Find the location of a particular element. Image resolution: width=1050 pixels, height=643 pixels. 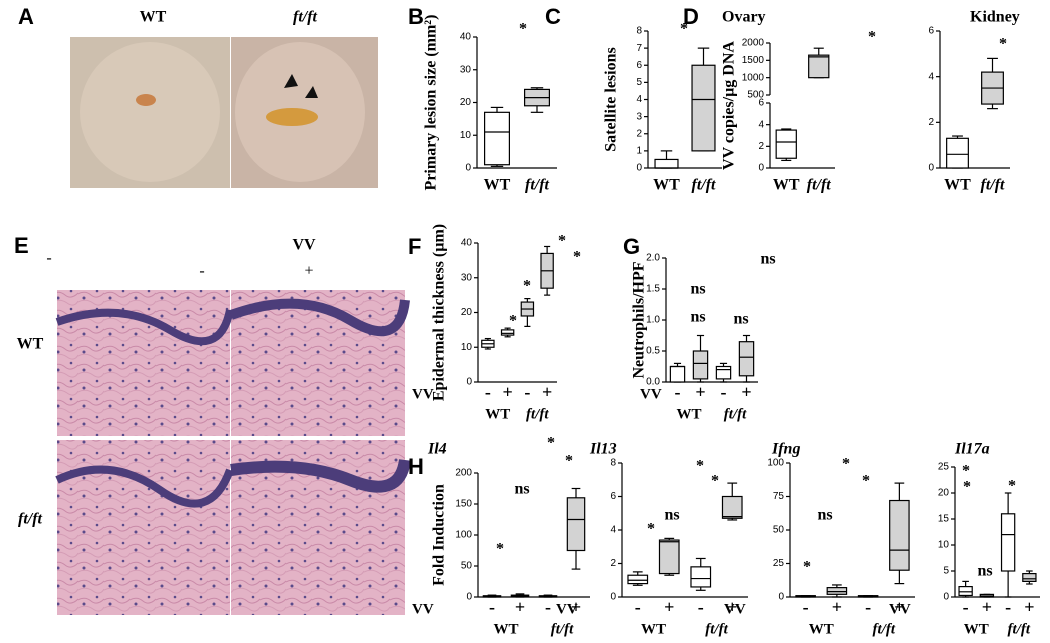

photo-ft-ft is located at coordinates (304, 112).